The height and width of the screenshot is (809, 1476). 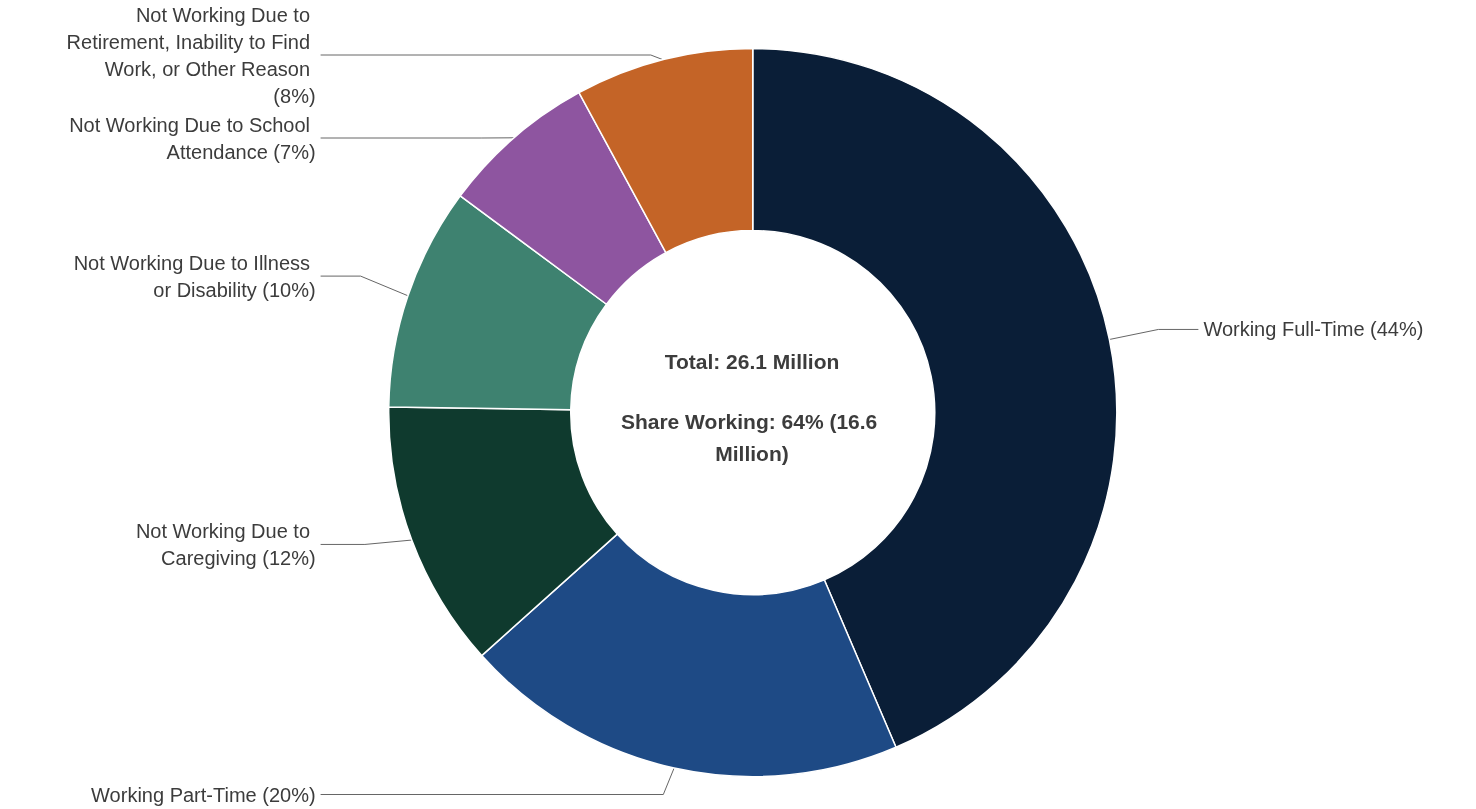 What do you see at coordinates (1313, 329) in the screenshot?
I see `slice-label: Working Full-Time (44%)` at bounding box center [1313, 329].